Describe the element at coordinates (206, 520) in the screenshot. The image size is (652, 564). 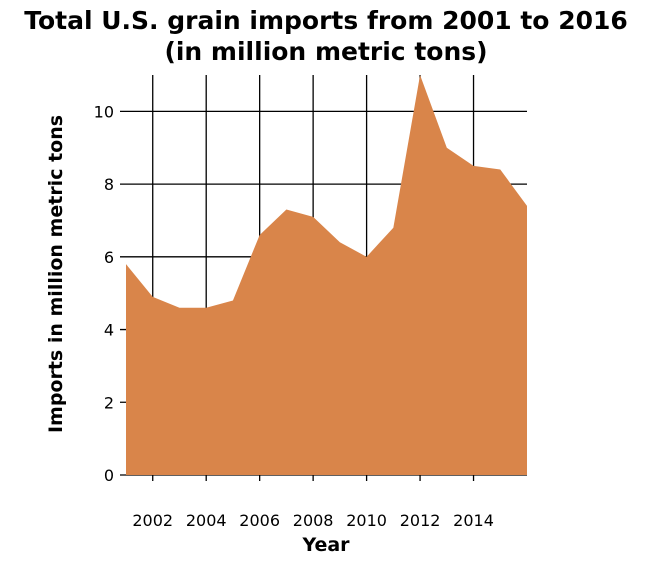
I see `x-tick-label: 2004` at that location.